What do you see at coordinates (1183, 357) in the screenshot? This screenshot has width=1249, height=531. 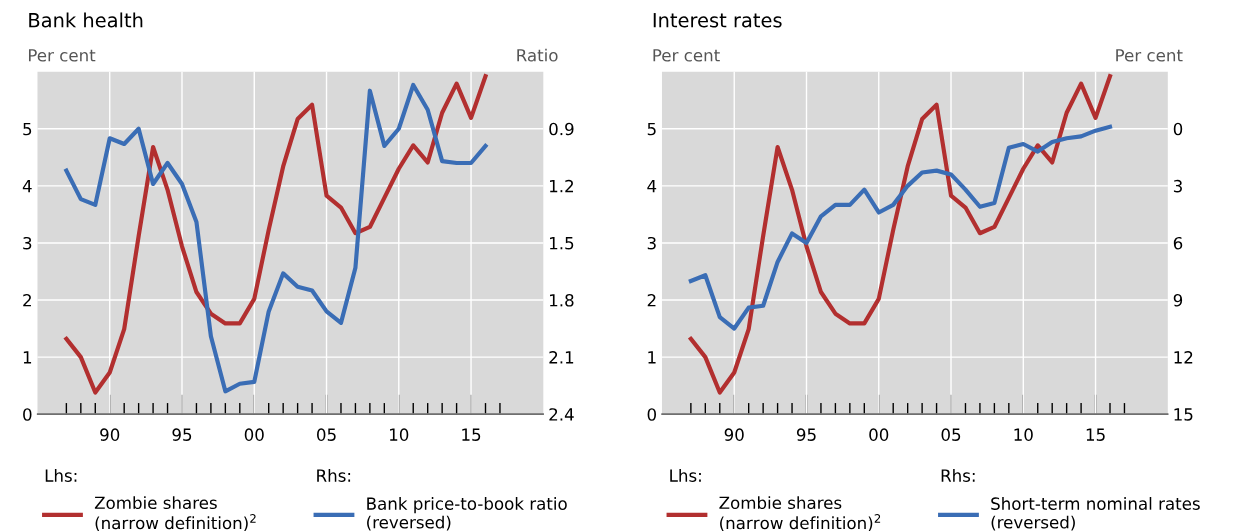 I see `y2-tick-label: 12` at bounding box center [1183, 357].